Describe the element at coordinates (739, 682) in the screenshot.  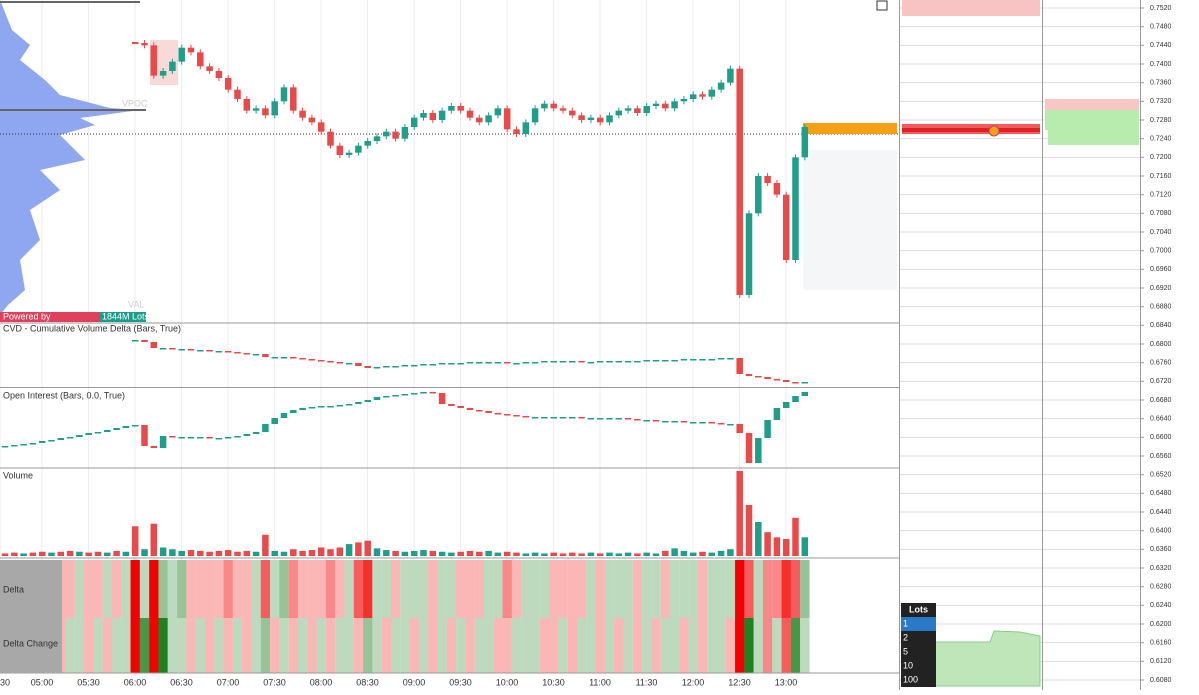
I see `time-label: 12:30` at that location.